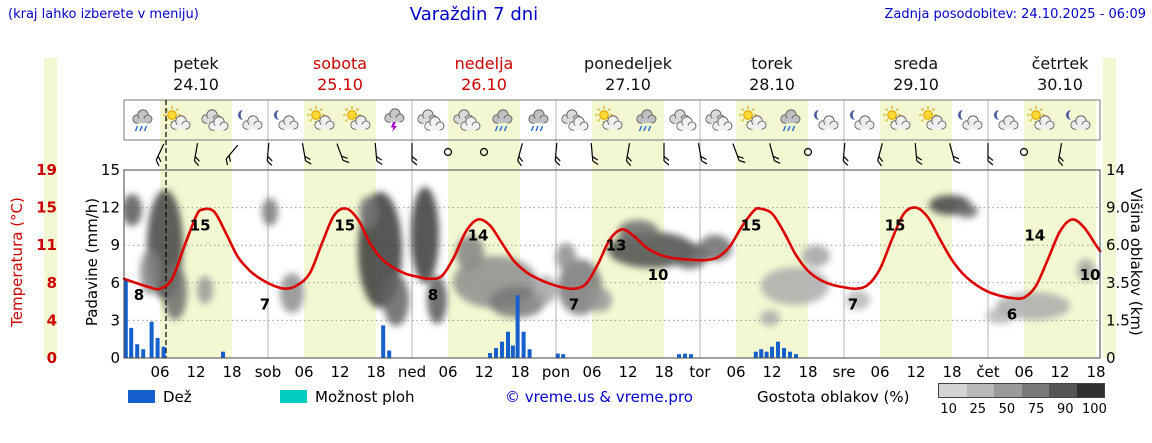  Describe the element at coordinates (772, 63) in the screenshot. I see `day-name: torek` at that location.